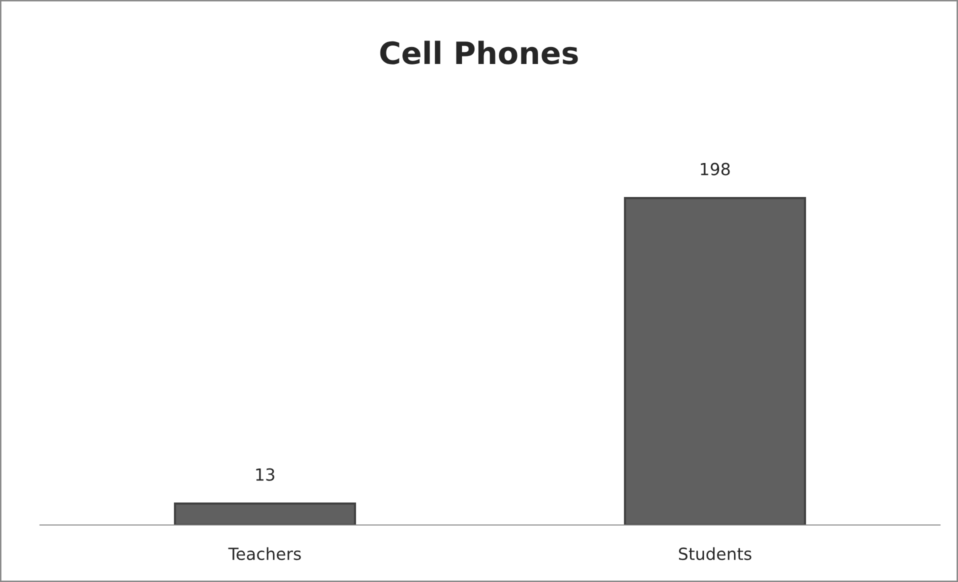 The width and height of the screenshot is (958, 582). I want to click on data-label: 13, so click(265, 474).